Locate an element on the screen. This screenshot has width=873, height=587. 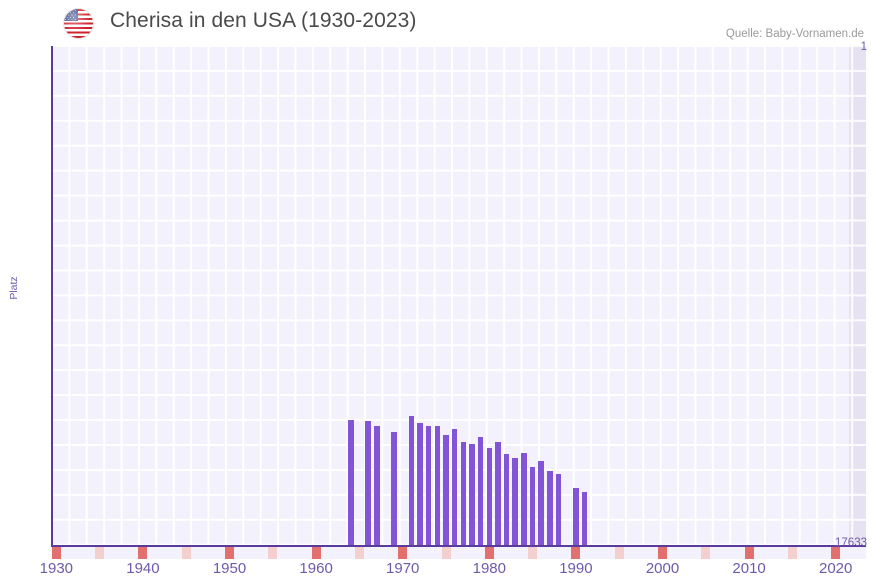
x-axis-tick-label: 1950 is located at coordinates (229, 568).